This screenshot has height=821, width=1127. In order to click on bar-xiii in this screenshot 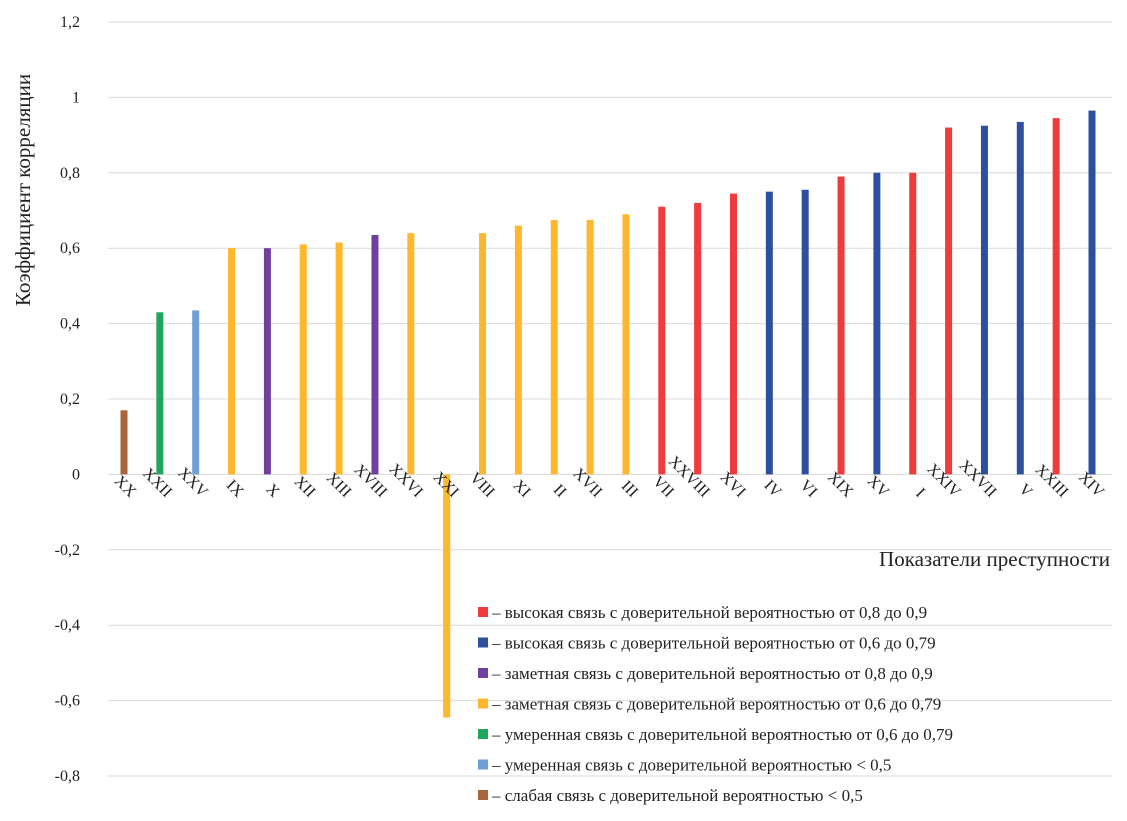, I will do `click(339, 358)`.